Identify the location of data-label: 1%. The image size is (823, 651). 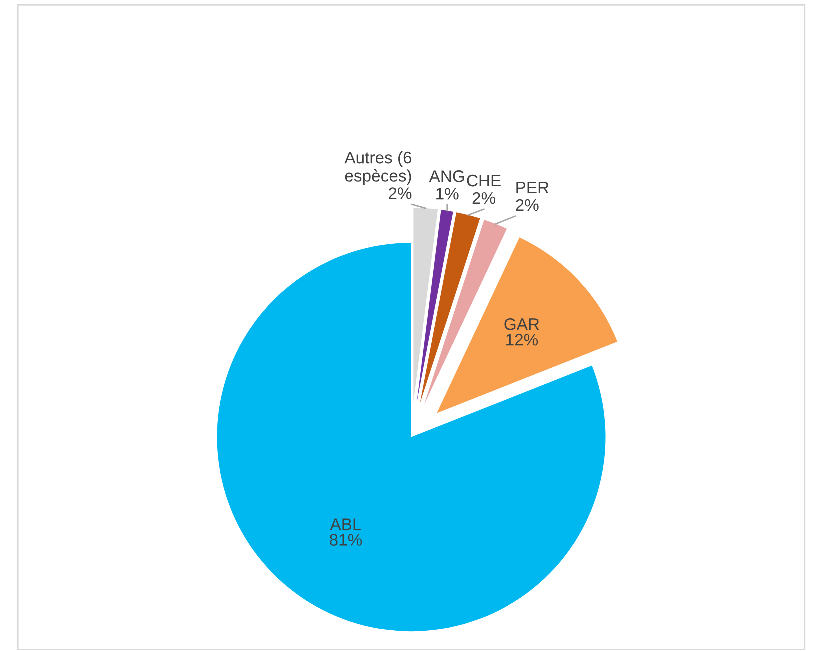
(447, 194).